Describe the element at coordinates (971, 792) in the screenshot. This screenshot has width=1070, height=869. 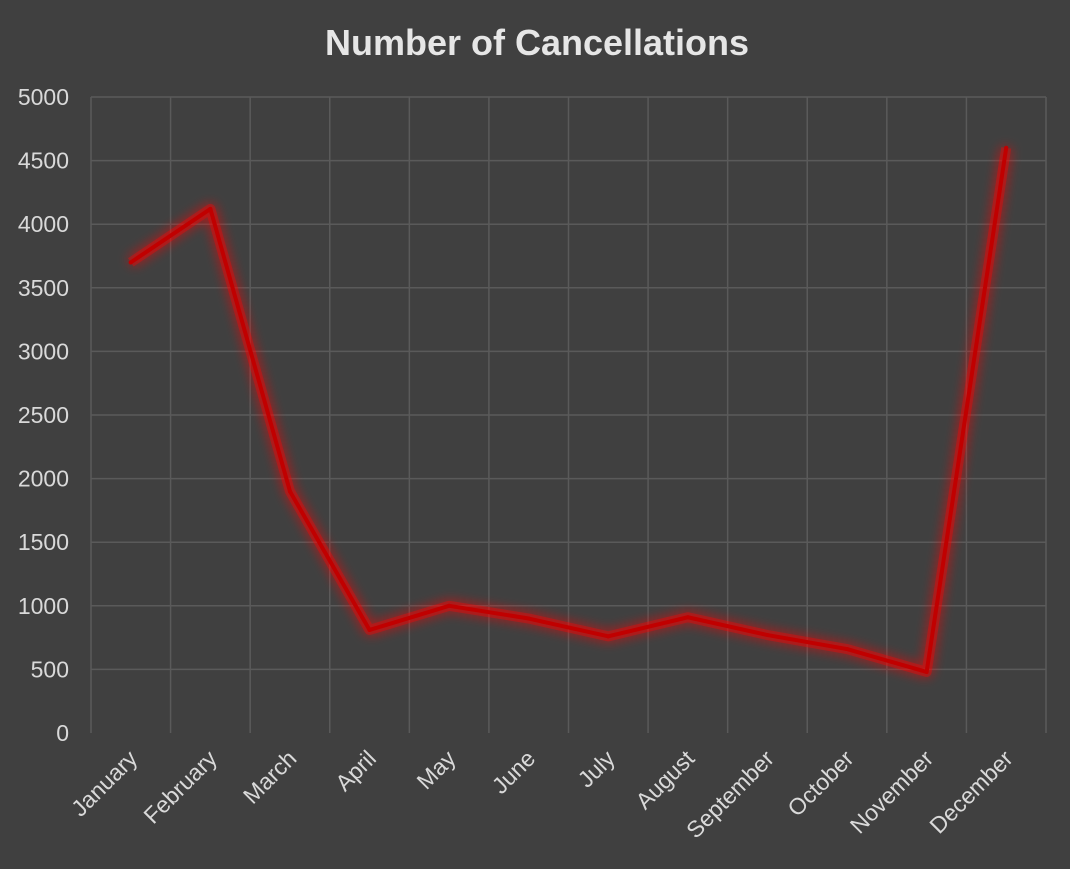
I see `x-tick-label: December` at that location.